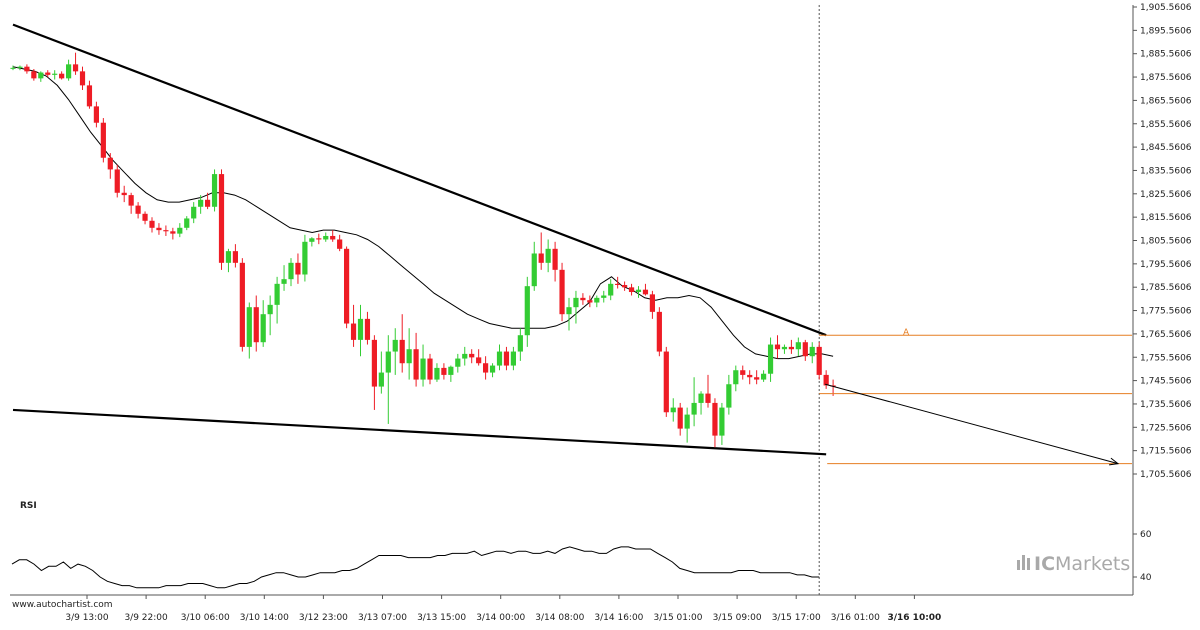  Describe the element at coordinates (1166, 312) in the screenshot. I see `price-tick-label: 1,775.5606` at that location.